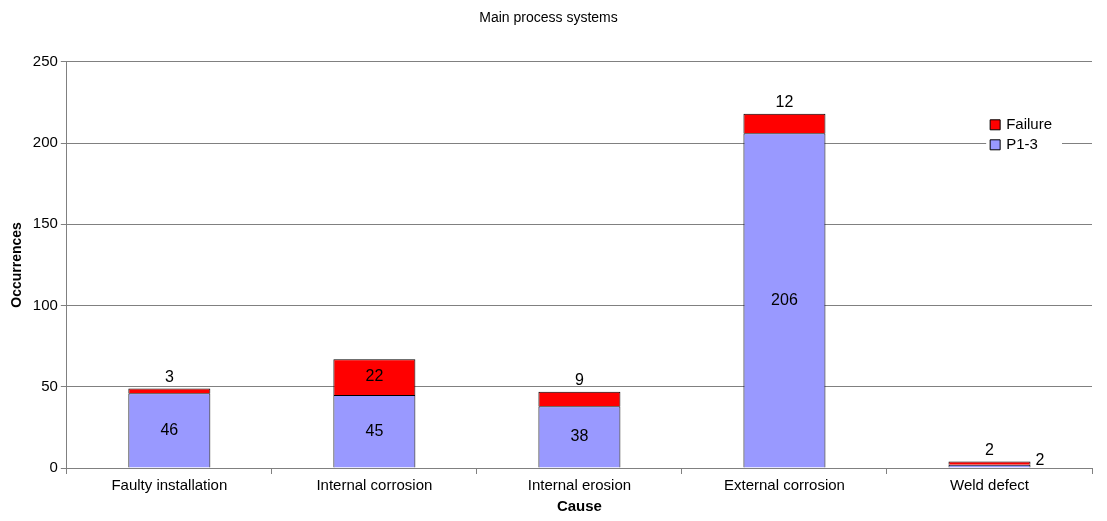 The image size is (1107, 521). I want to click on legend-label: P1-3, so click(1022, 143).